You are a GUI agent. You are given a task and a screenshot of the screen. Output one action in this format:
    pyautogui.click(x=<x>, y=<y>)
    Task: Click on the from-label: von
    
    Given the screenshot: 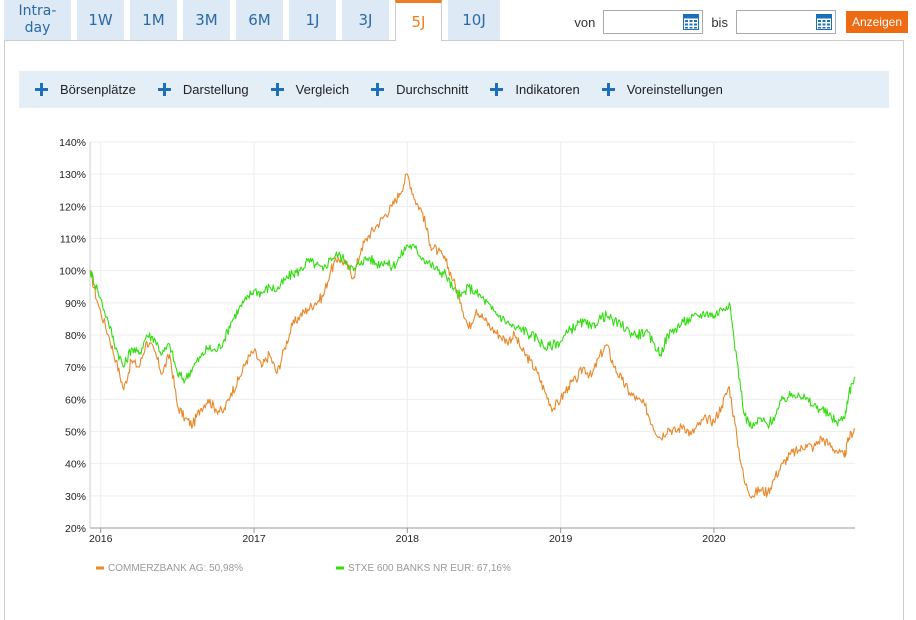 What is the action you would take?
    pyautogui.click(x=585, y=22)
    